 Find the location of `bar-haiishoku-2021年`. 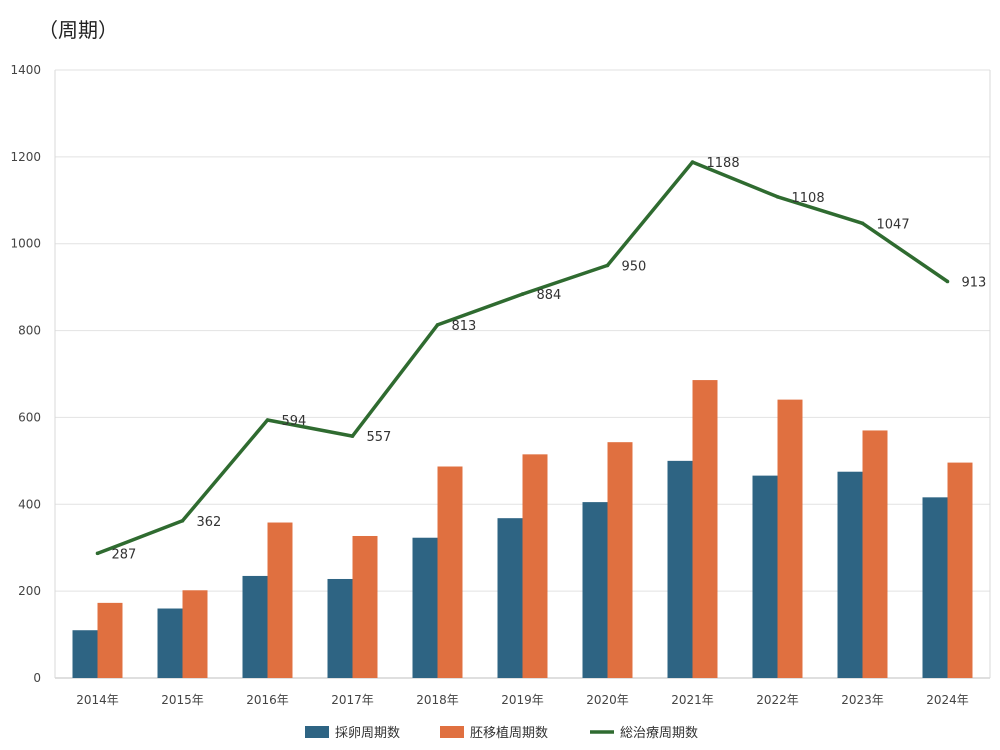

bar-haiishoku-2021年 is located at coordinates (705, 529).